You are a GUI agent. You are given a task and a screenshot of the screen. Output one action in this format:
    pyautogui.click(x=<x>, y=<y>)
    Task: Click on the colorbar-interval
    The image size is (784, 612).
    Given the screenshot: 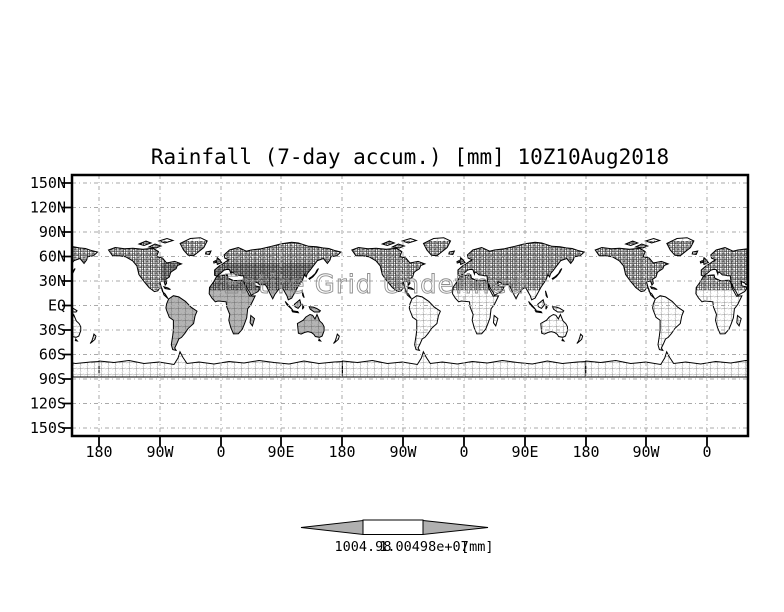 What is the action you would take?
    pyautogui.click(x=393, y=527)
    